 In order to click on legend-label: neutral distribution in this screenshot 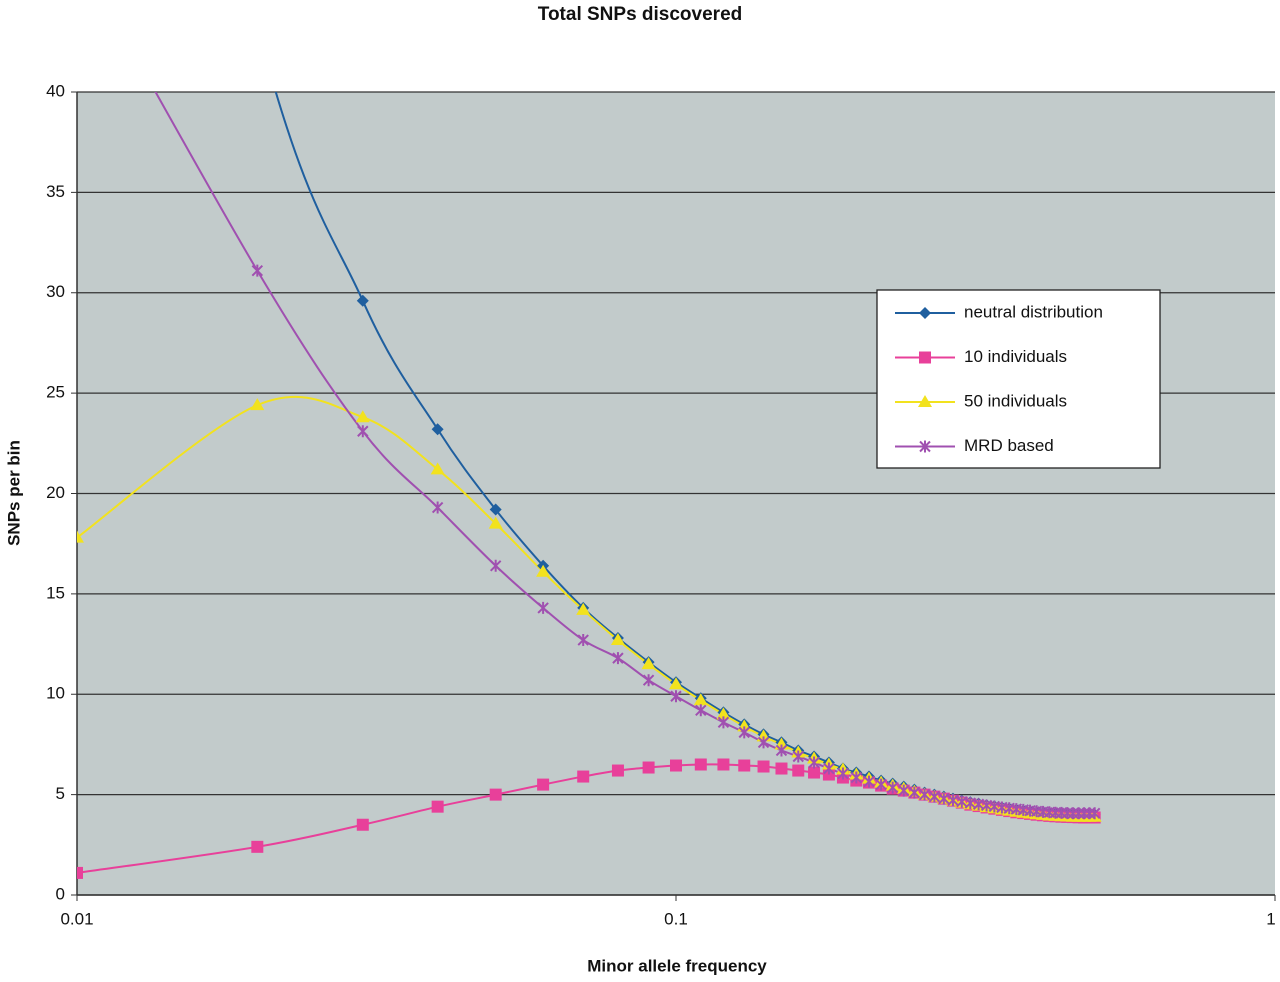, I will do `click(1033, 311)`.